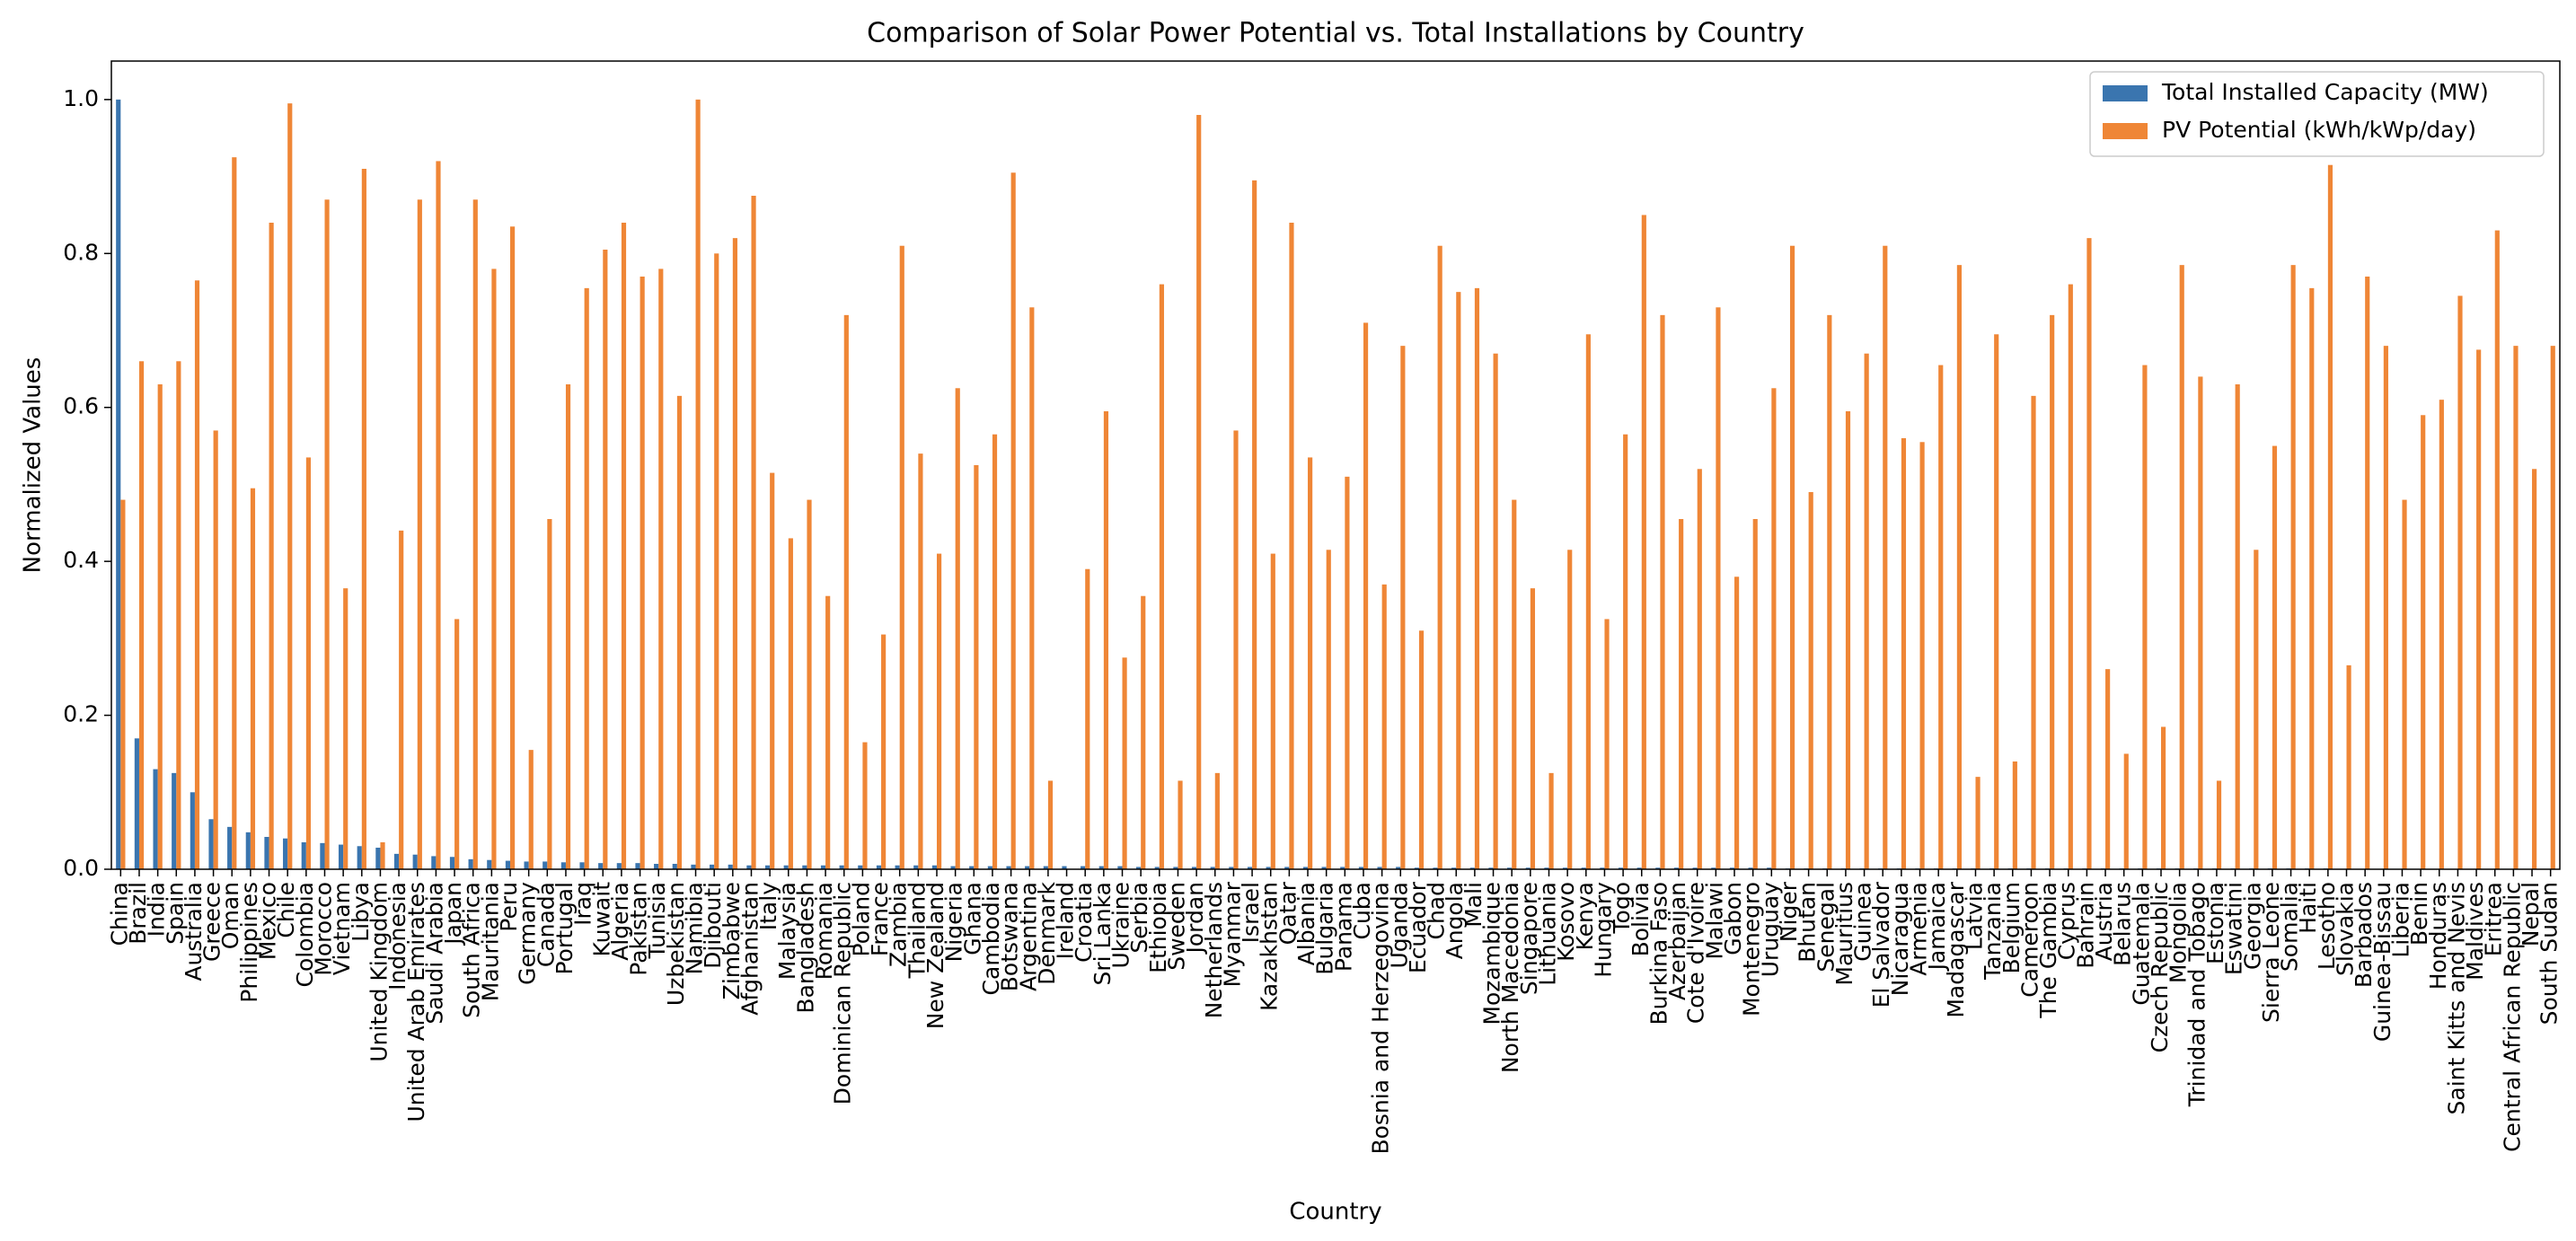  What do you see at coordinates (397, 936) in the screenshot?
I see `x-tick-label: Indonesia` at bounding box center [397, 936].